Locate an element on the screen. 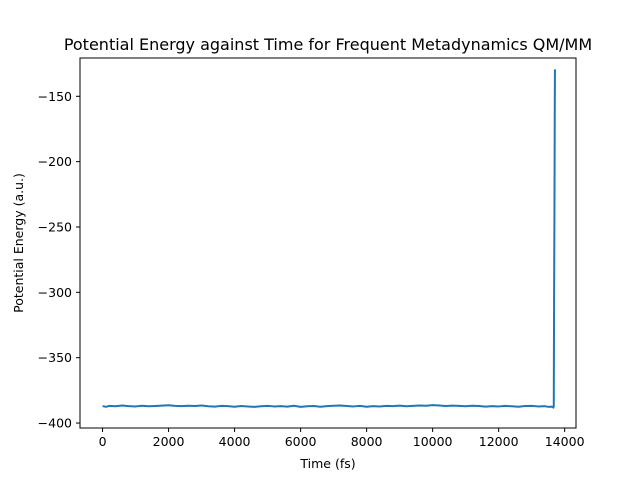  x-tick-label: 10000 is located at coordinates (433, 441).